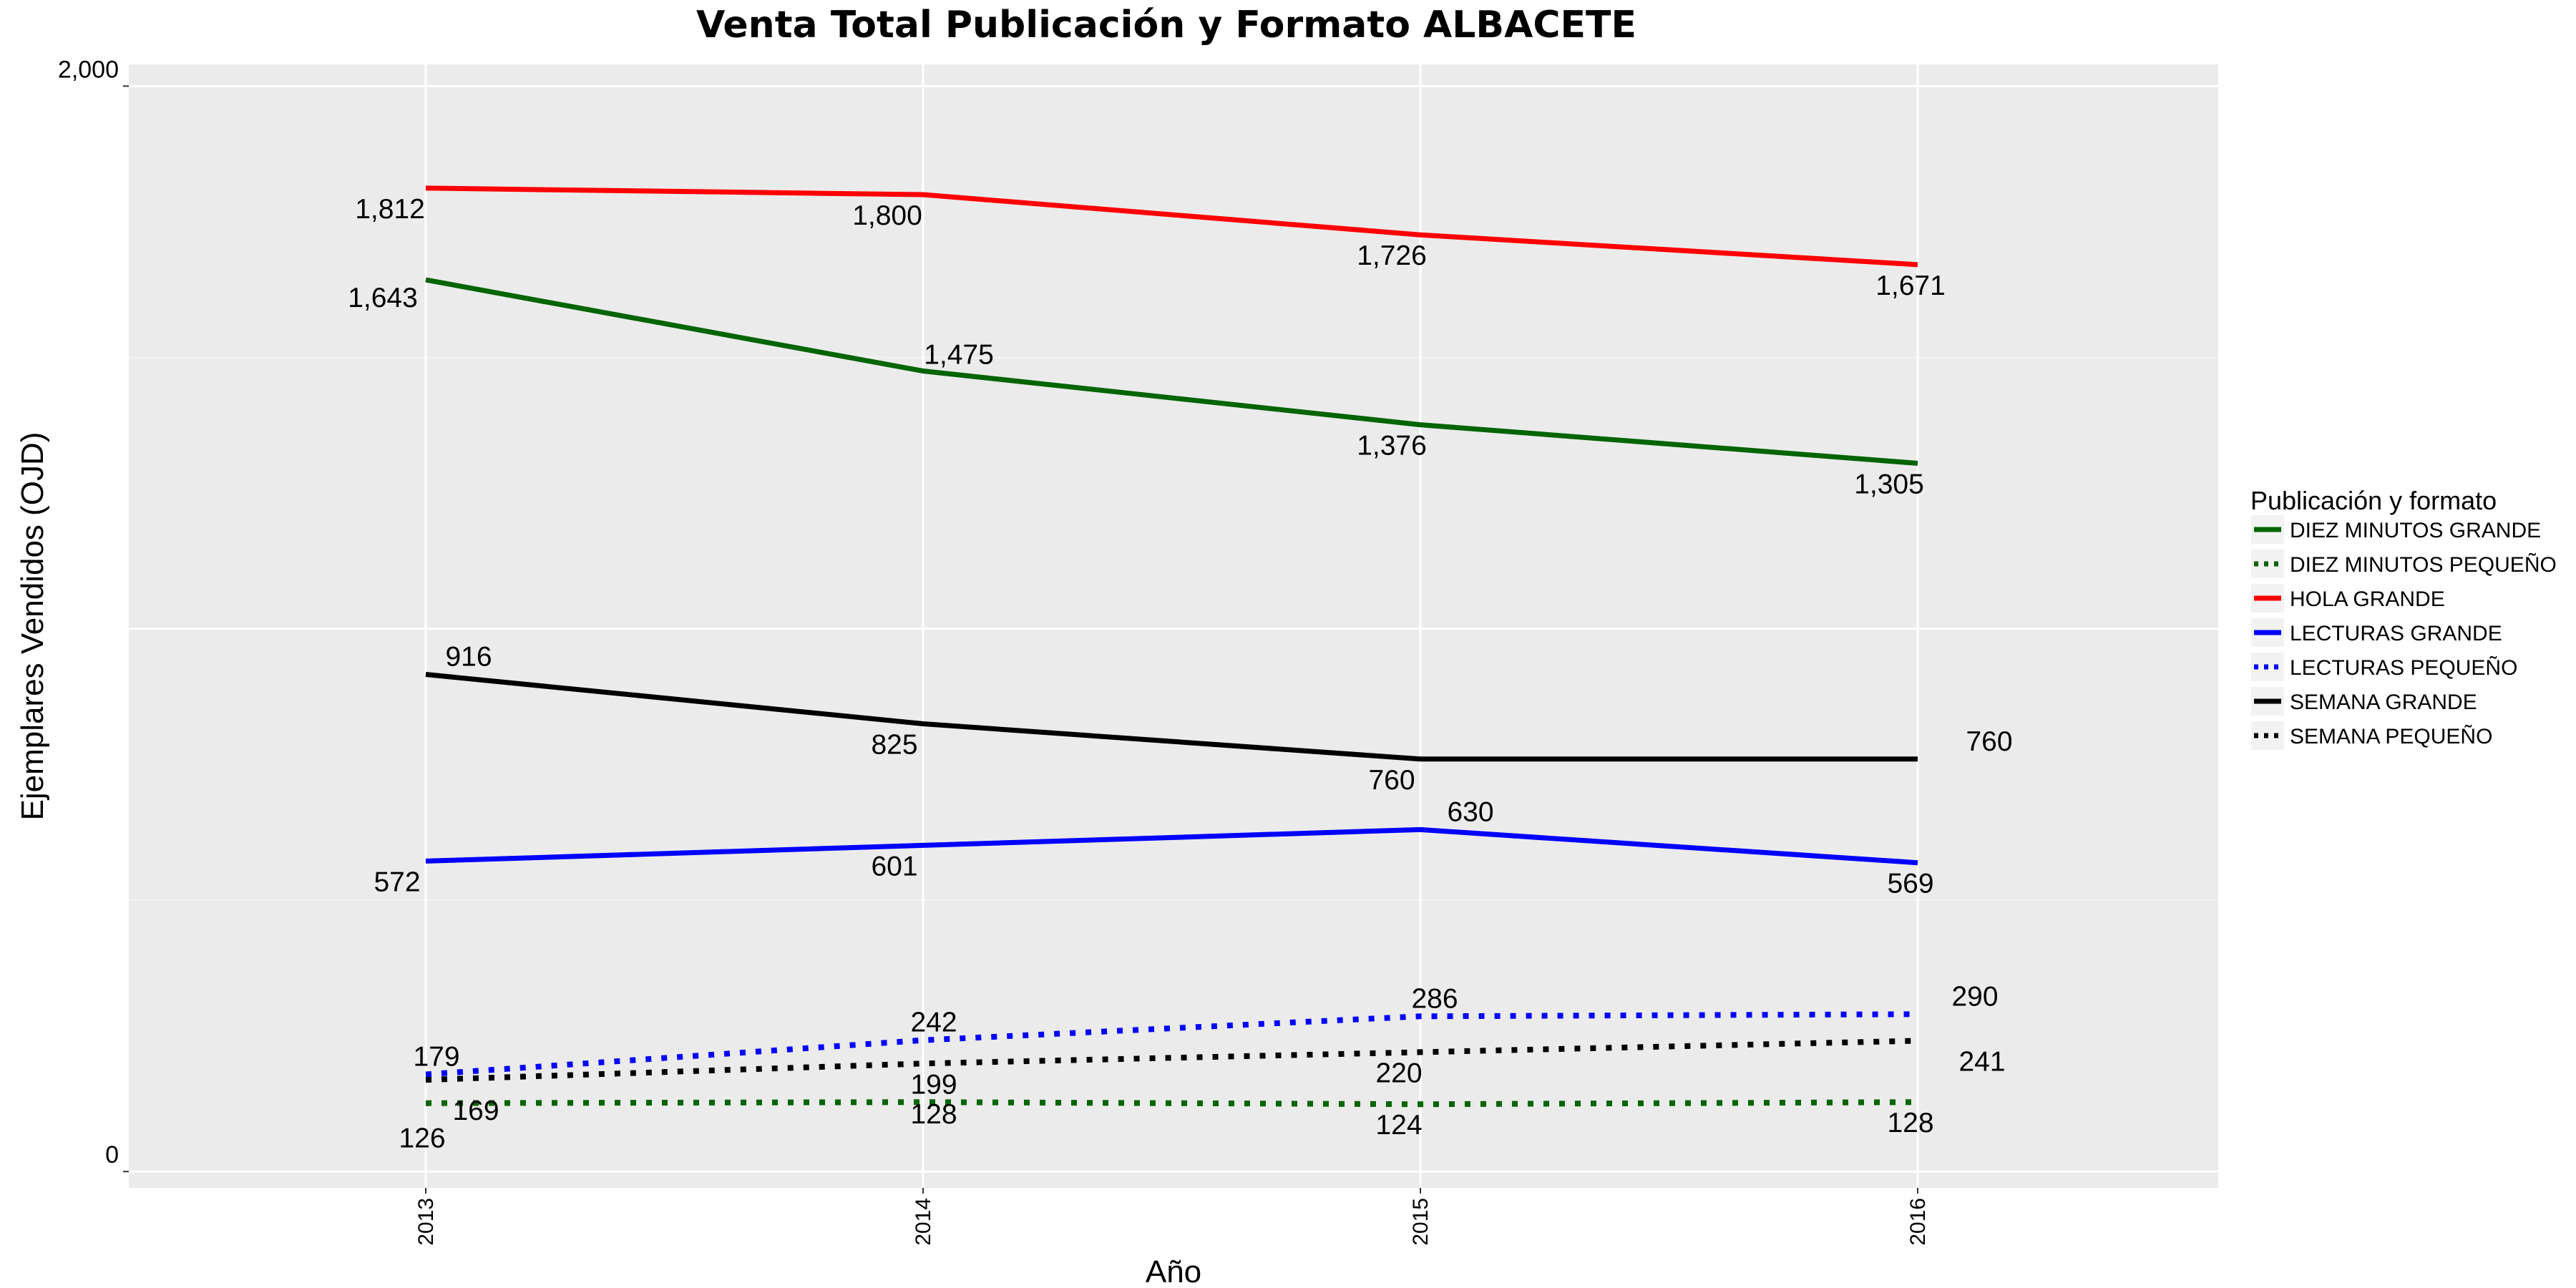  What do you see at coordinates (1470, 811) in the screenshot?
I see `data-label: 630` at bounding box center [1470, 811].